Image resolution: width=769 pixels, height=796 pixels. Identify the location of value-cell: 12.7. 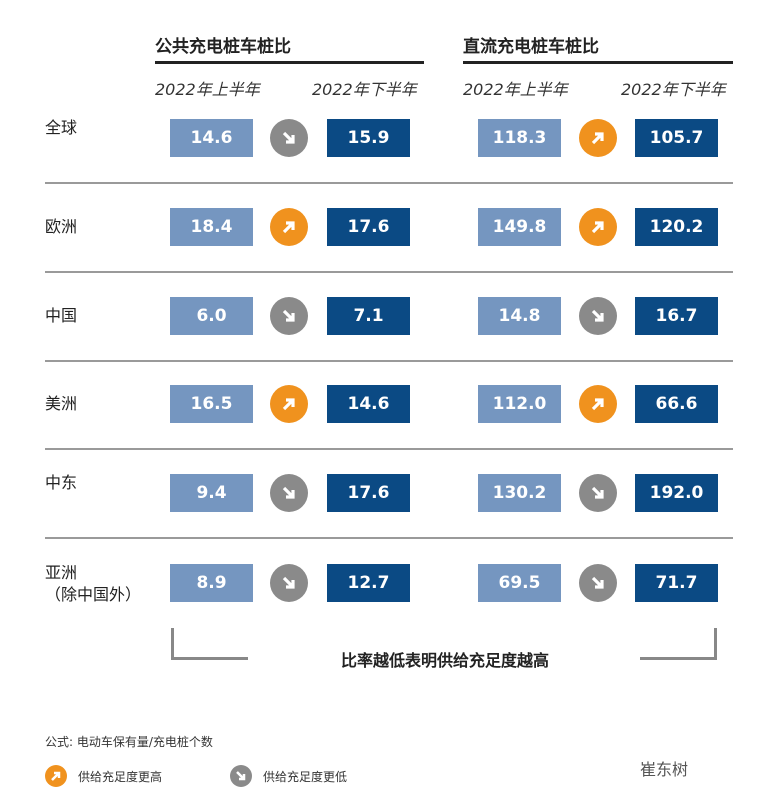
(368, 583).